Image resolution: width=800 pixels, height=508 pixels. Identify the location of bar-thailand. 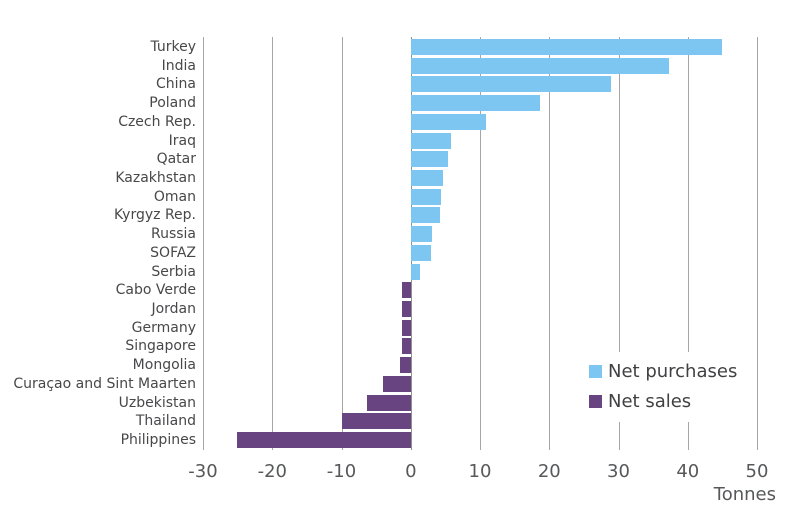
(376, 421).